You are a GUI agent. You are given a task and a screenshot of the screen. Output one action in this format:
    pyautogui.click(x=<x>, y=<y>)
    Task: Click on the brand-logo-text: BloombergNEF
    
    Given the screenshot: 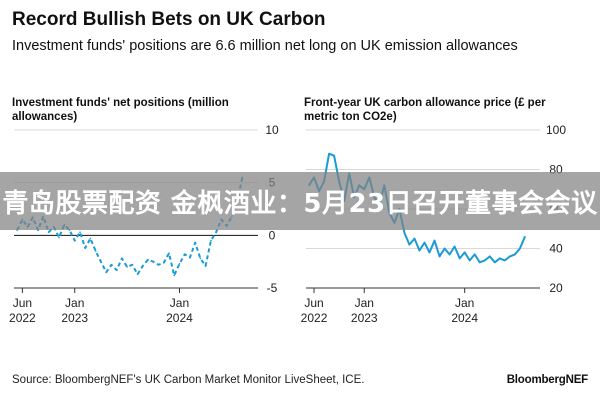 What is the action you would take?
    pyautogui.click(x=547, y=380)
    